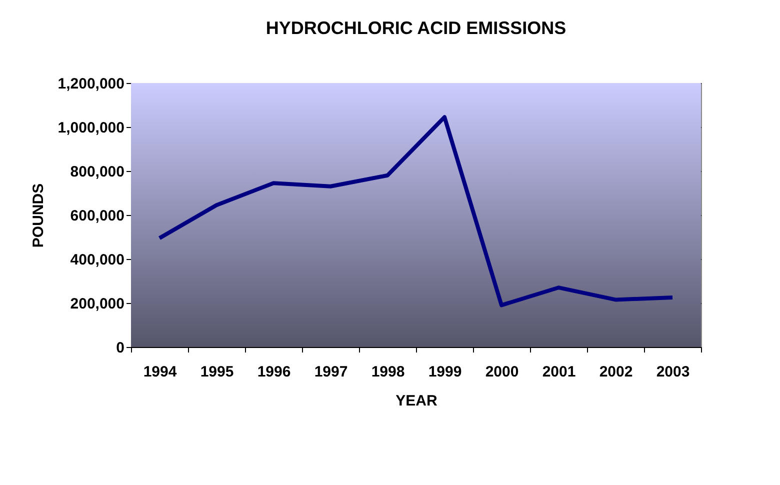 This screenshot has height=485, width=780. What do you see at coordinates (97, 216) in the screenshot?
I see `y-tick-label: 600,000` at bounding box center [97, 216].